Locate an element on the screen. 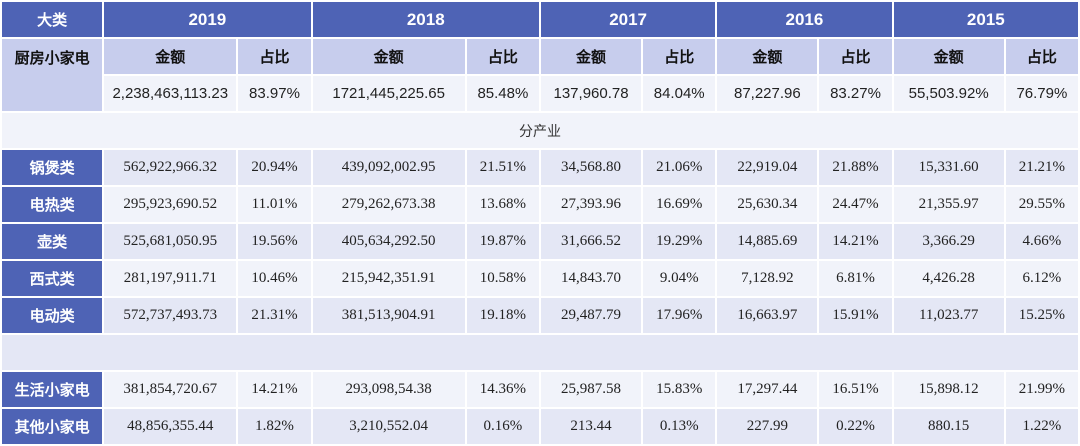 The height and width of the screenshot is (446, 1080). table-cell: 55,503.92% is located at coordinates (948, 93).